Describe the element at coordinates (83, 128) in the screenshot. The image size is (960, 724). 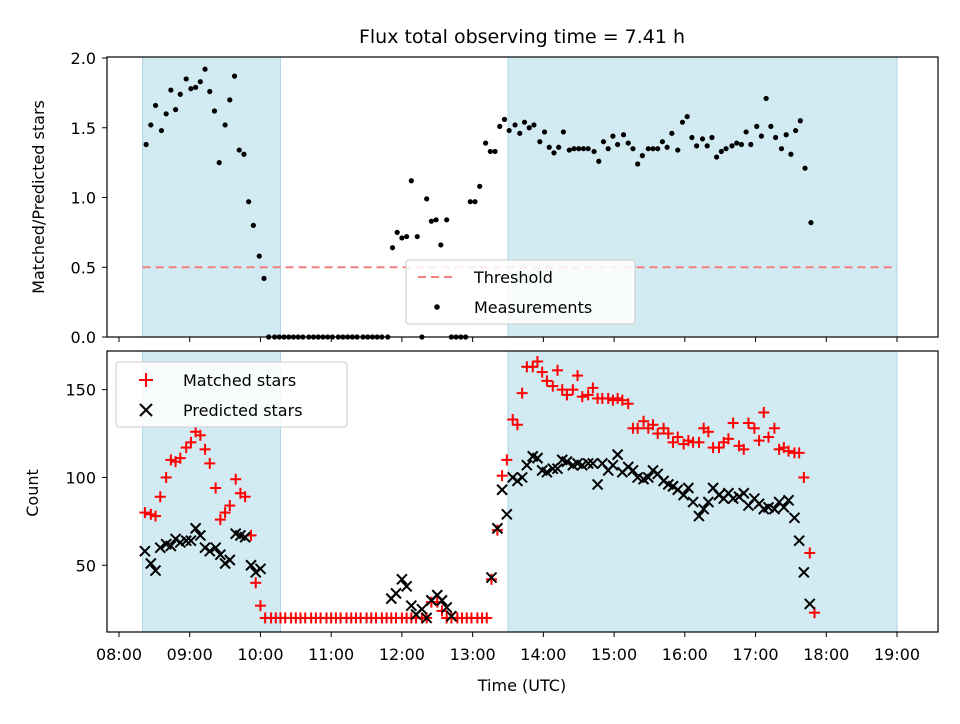
I see `y-tick-label: 1.5` at that location.